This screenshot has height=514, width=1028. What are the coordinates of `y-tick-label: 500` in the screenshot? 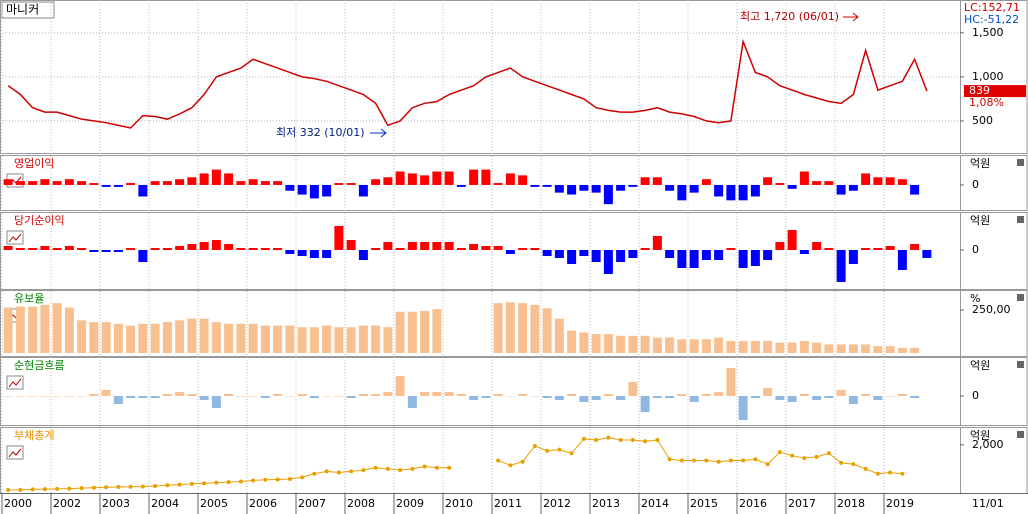 It's located at (982, 120).